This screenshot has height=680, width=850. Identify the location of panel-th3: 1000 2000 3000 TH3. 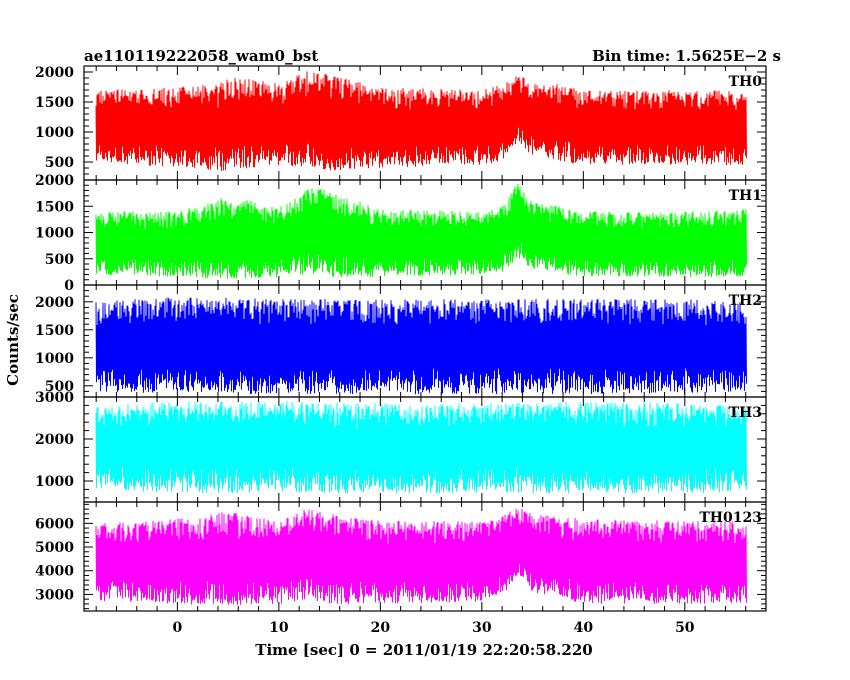
(401, 446).